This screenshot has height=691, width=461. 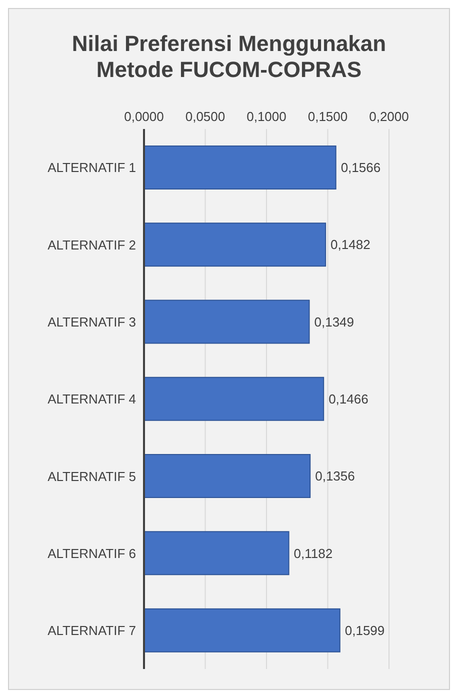 I want to click on data-label: 0,1482, so click(x=350, y=244).